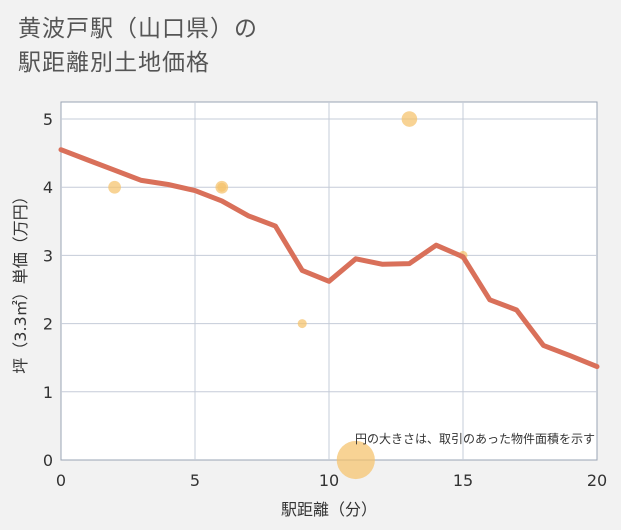  Describe the element at coordinates (329, 509) in the screenshot. I see `x-axis-title: 駅距離（分）` at that location.